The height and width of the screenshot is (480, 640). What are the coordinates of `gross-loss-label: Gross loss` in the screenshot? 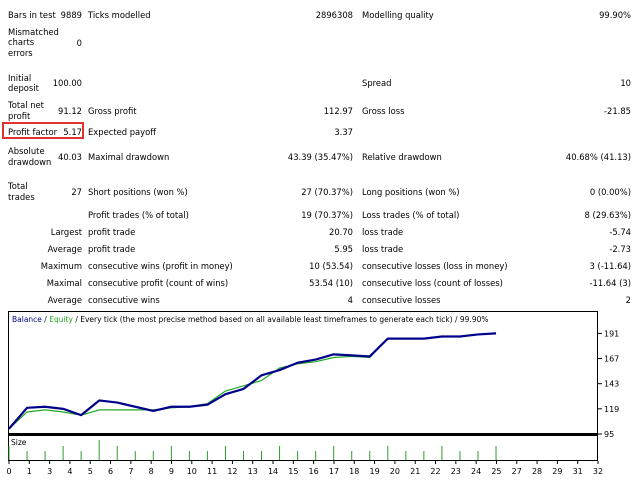 It's located at (383, 111).